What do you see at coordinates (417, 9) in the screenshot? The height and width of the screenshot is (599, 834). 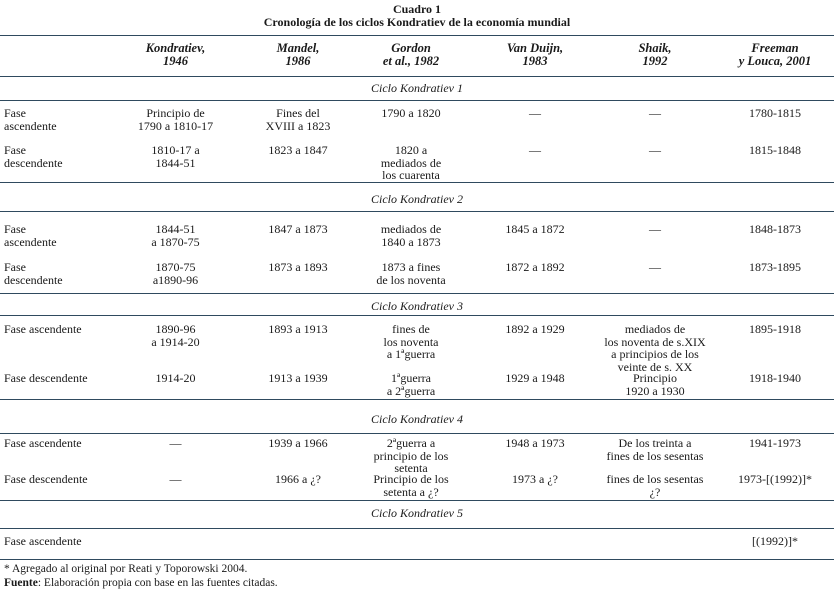 I see `table-number: Cuadro 1` at bounding box center [417, 9].